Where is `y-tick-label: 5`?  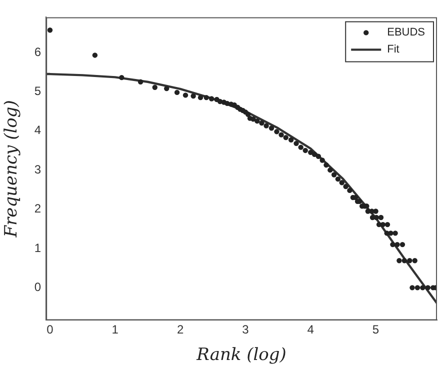
y-tick-label: 5 is located at coordinates (38, 91).